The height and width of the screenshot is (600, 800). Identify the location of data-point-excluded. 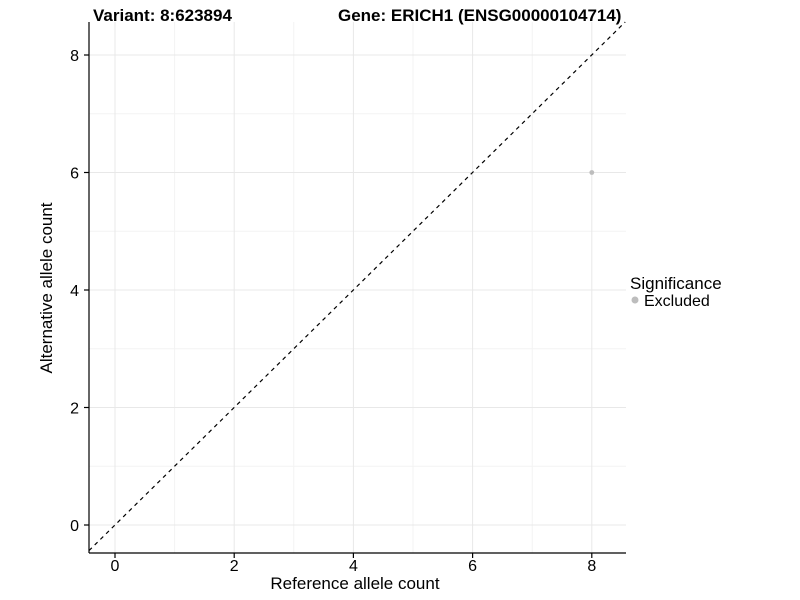
(592, 172).